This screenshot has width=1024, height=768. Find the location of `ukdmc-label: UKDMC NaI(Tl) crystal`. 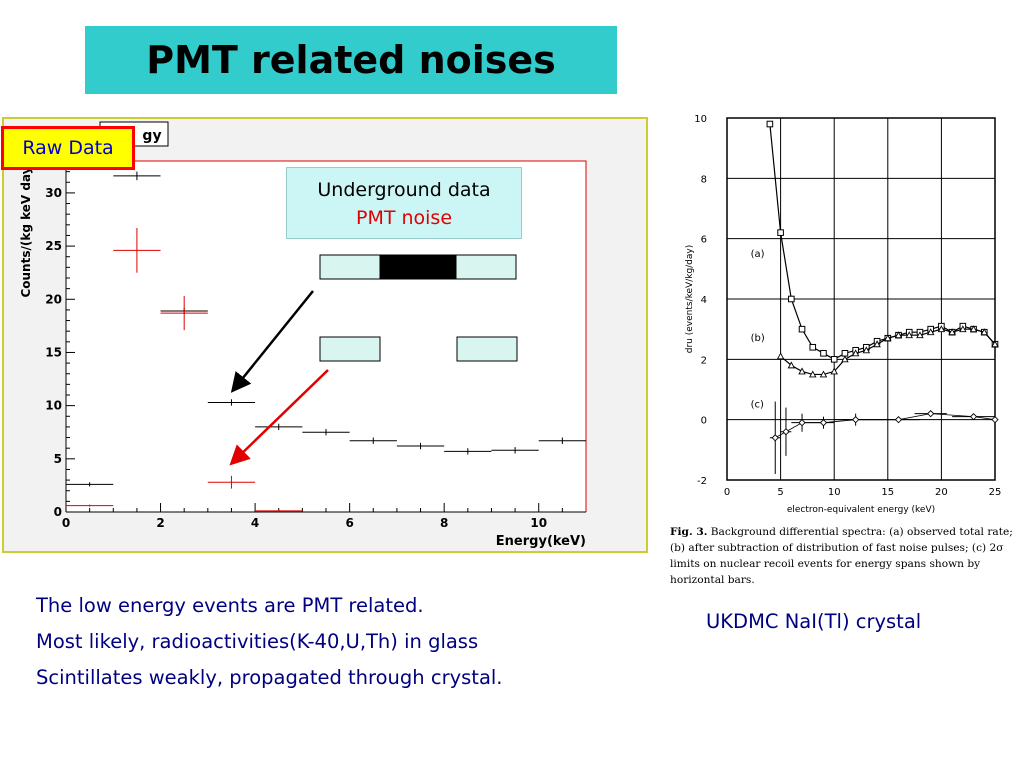

ukdmc-label: UKDMC NaI(Tl) crystal is located at coordinates (814, 621).